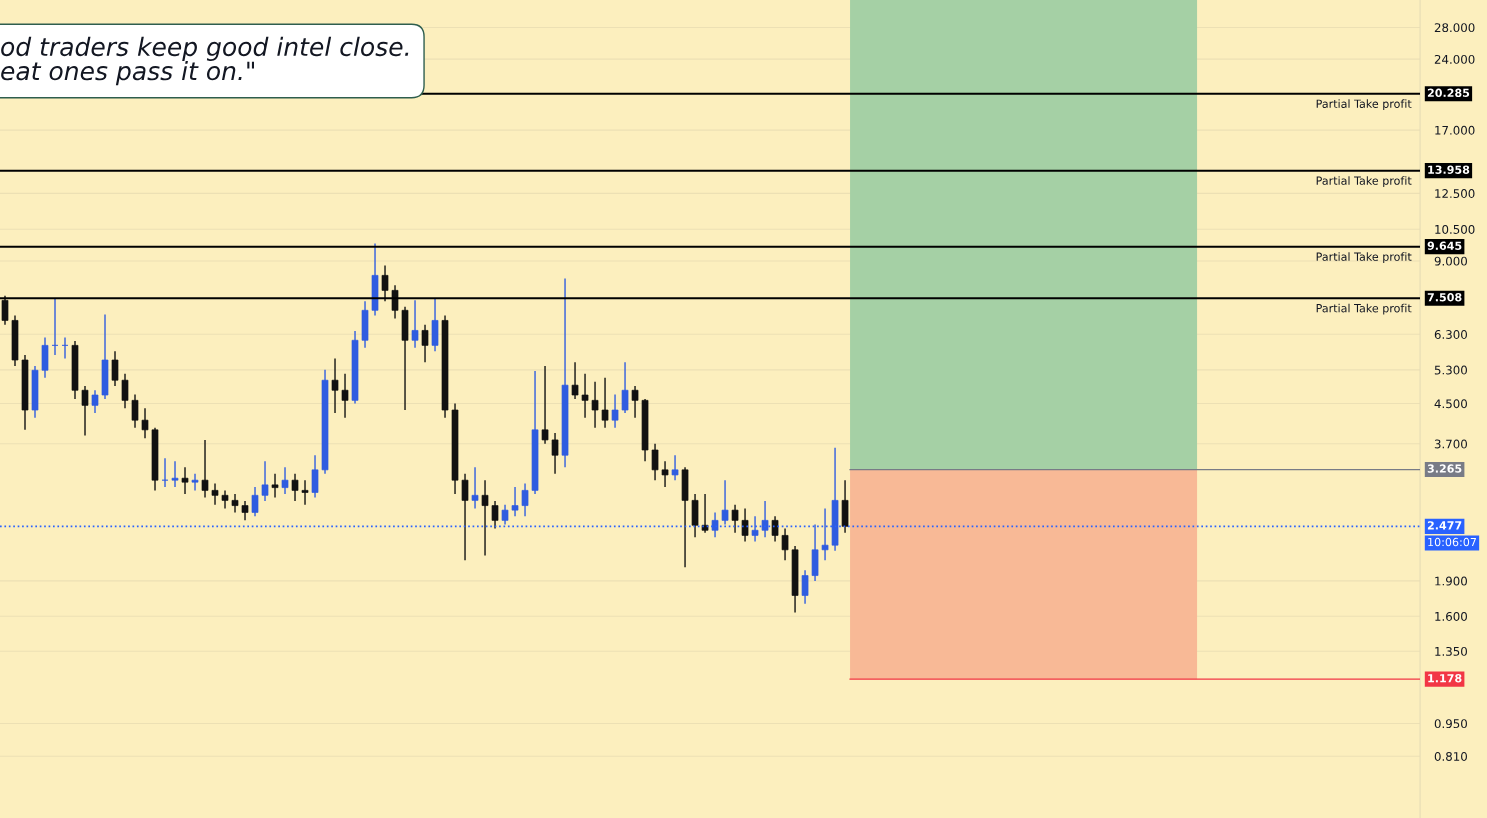 This screenshot has width=1487, height=818. I want to click on y-tick-label: 3.700, so click(1450, 444).